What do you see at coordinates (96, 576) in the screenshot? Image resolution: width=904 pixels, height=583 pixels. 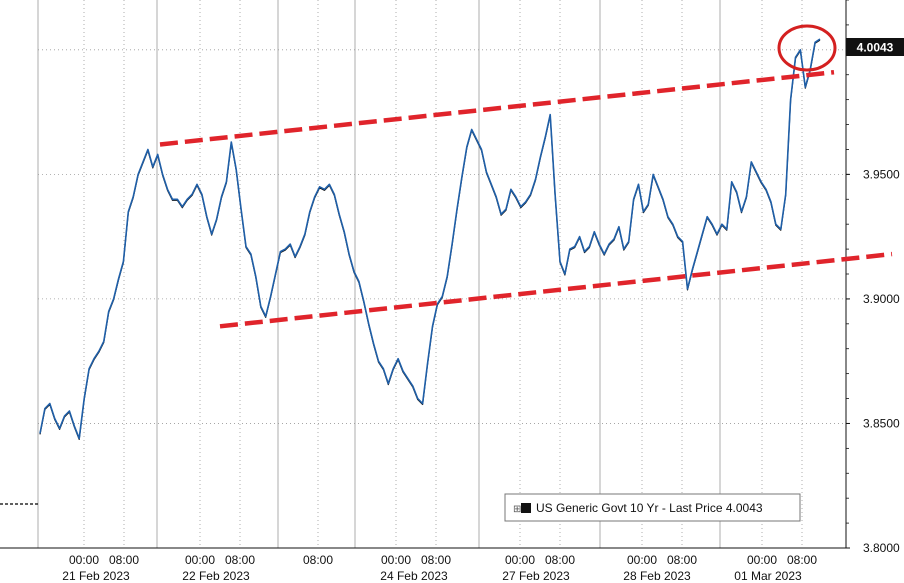 I see `x-tick-date: 21 Feb 2023` at bounding box center [96, 576].